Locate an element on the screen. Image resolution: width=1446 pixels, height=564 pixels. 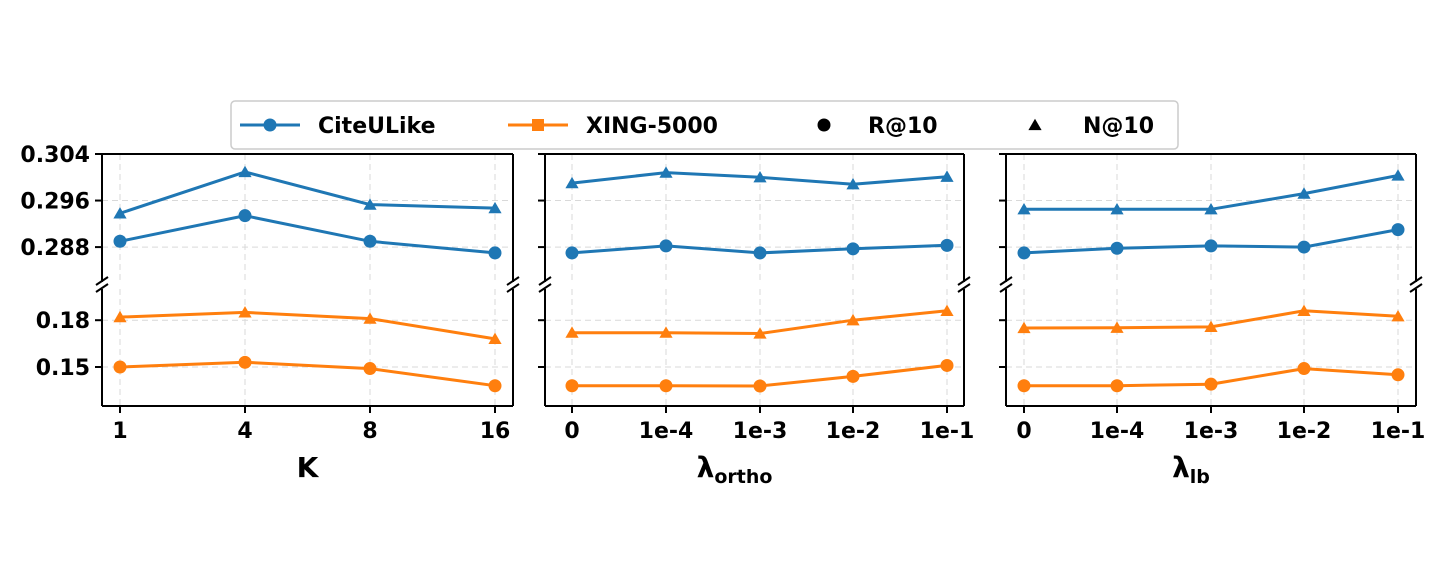
y-tick-label: 0.288 is located at coordinates (55, 248).